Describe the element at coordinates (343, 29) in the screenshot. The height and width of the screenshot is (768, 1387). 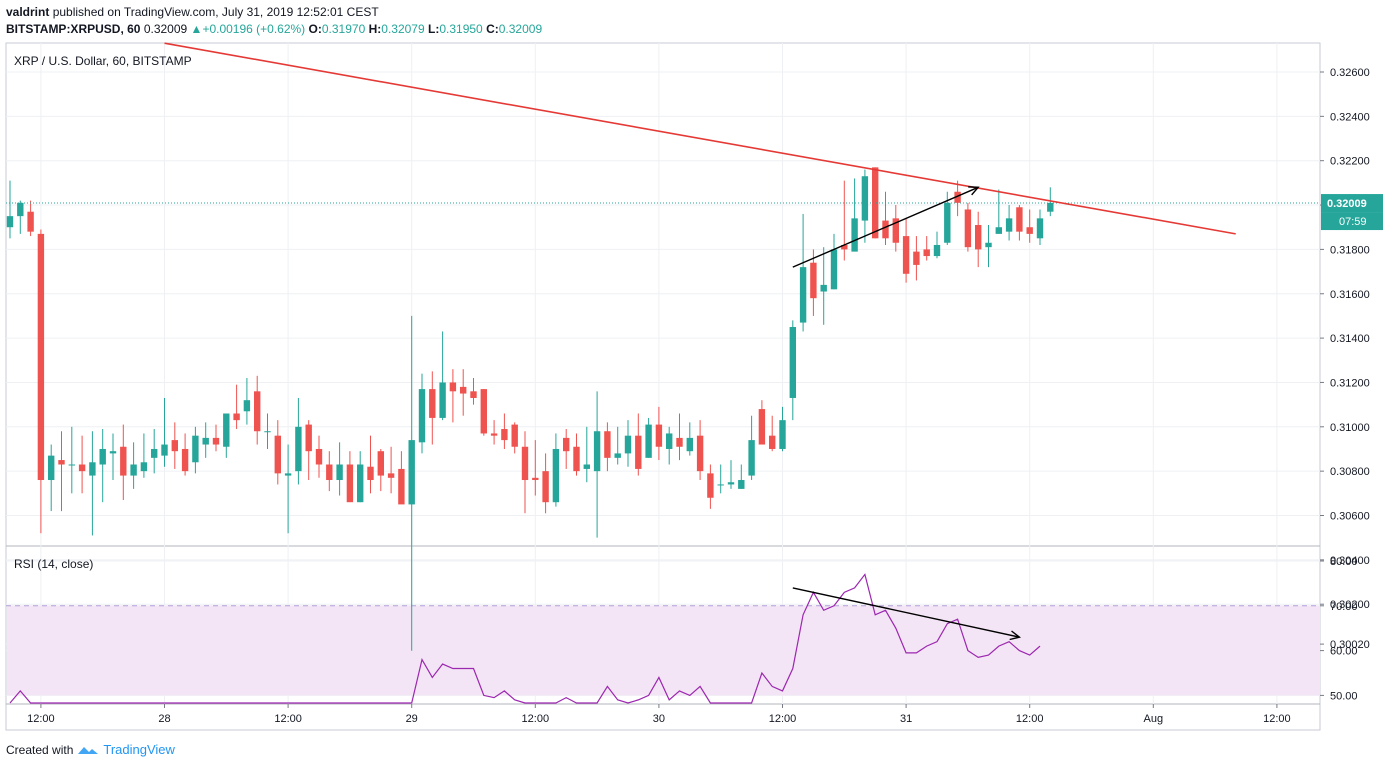
I see `open-value: 0.31970` at that location.